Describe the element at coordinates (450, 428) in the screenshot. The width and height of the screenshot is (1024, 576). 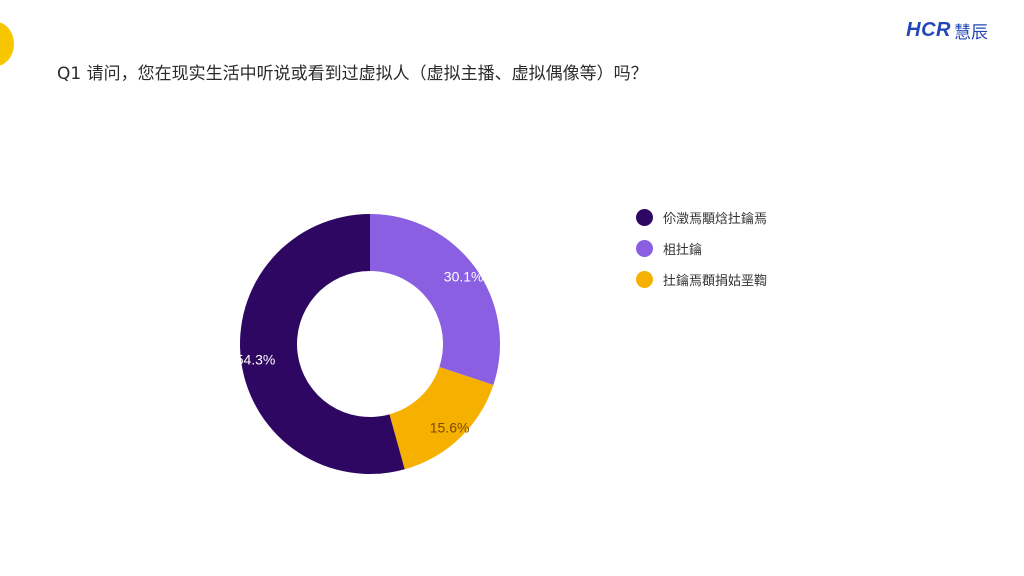
I see `slice-value-label-3: 15.6%` at that location.